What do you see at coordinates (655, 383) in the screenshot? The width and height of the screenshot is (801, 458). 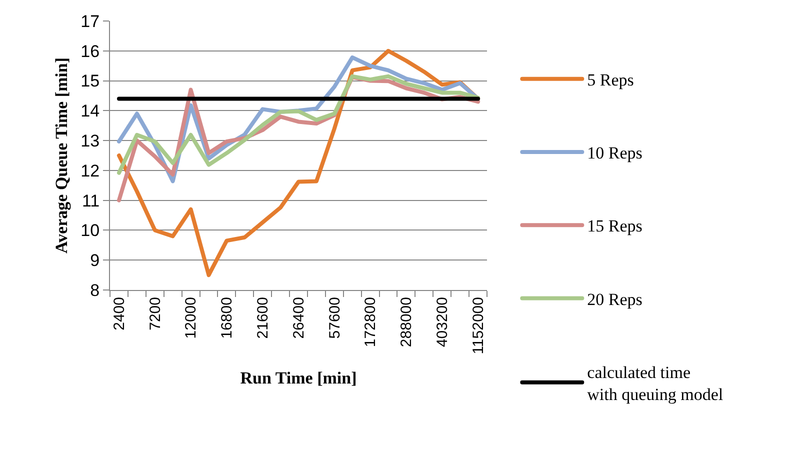 I see `legend-label: calculated time with queuing model` at bounding box center [655, 383].